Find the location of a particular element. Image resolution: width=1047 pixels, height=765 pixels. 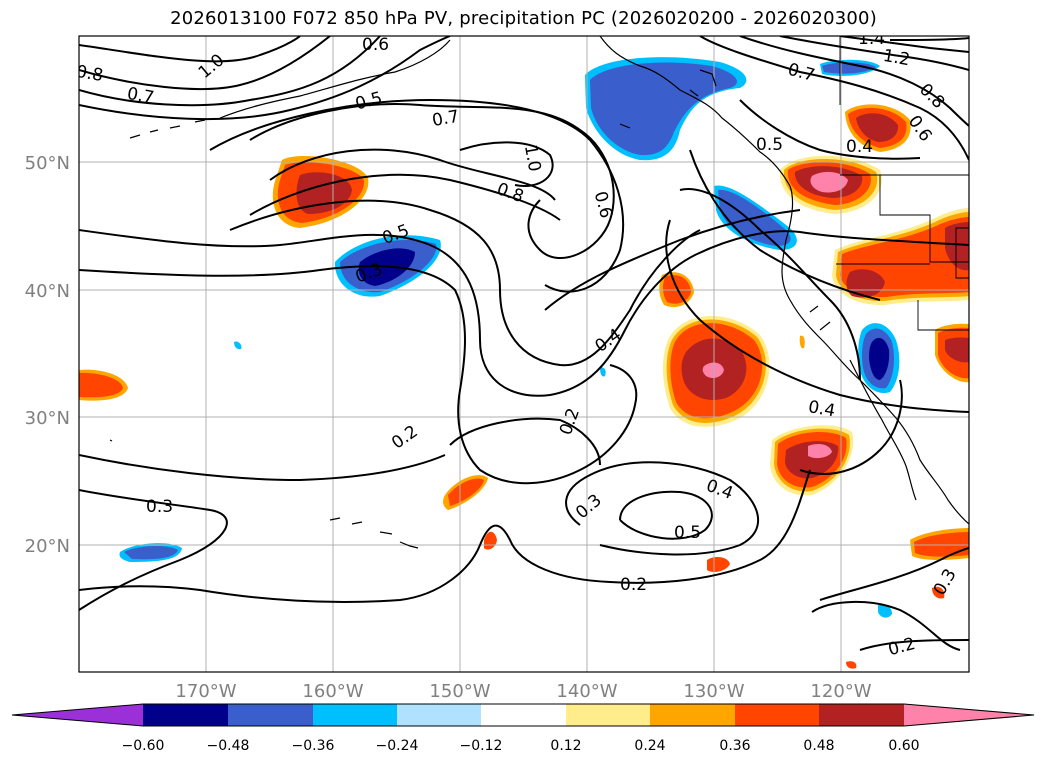

colorbar-tick-label: −0.12 is located at coordinates (481, 746).